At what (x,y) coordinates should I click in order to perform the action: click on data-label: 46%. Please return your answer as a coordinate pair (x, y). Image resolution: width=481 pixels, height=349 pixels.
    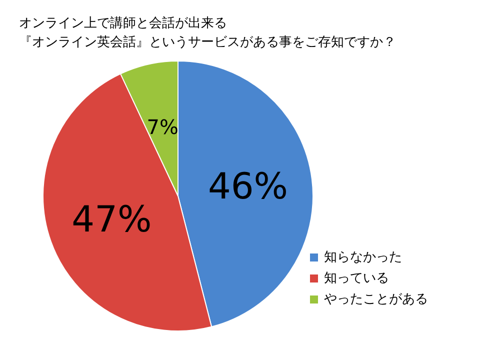
    Looking at the image, I should click on (248, 187).